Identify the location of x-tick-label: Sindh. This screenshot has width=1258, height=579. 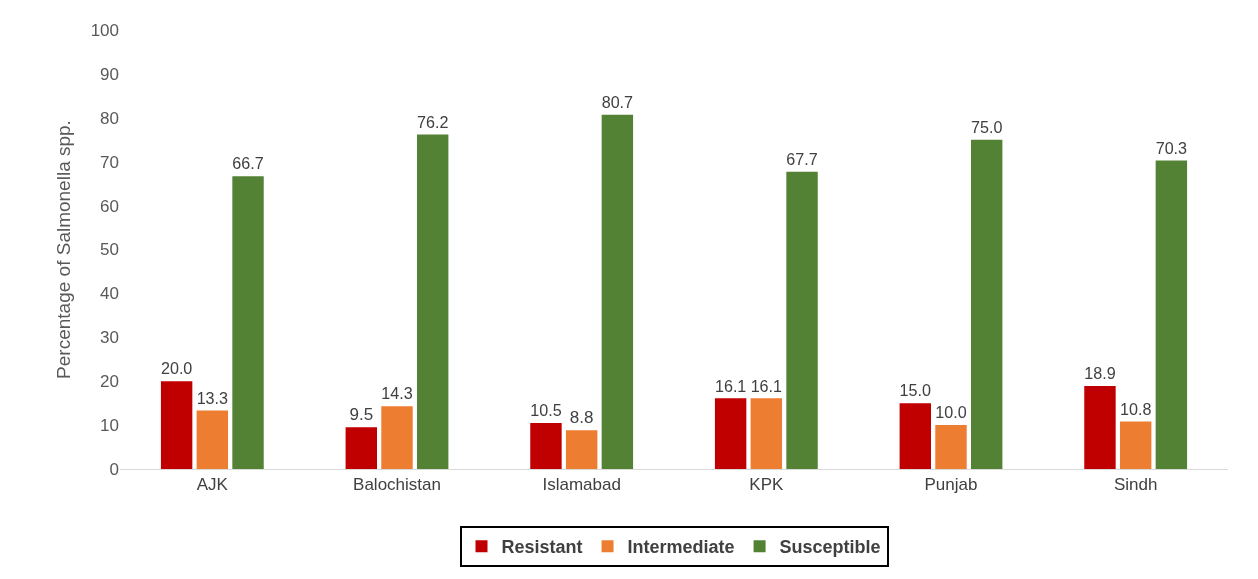
(1135, 485).